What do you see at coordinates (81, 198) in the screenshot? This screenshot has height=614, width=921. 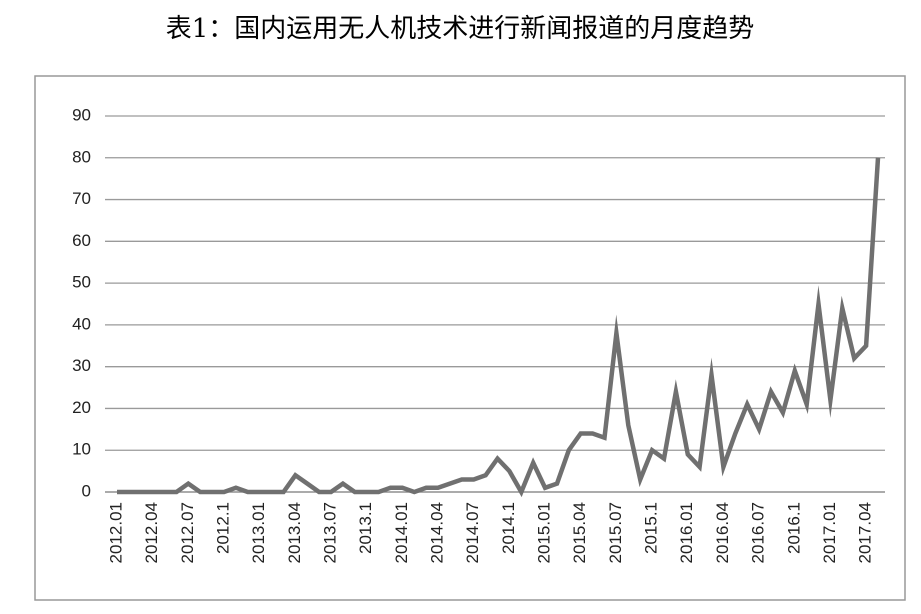 I see `y-tick-label: 70` at bounding box center [81, 198].